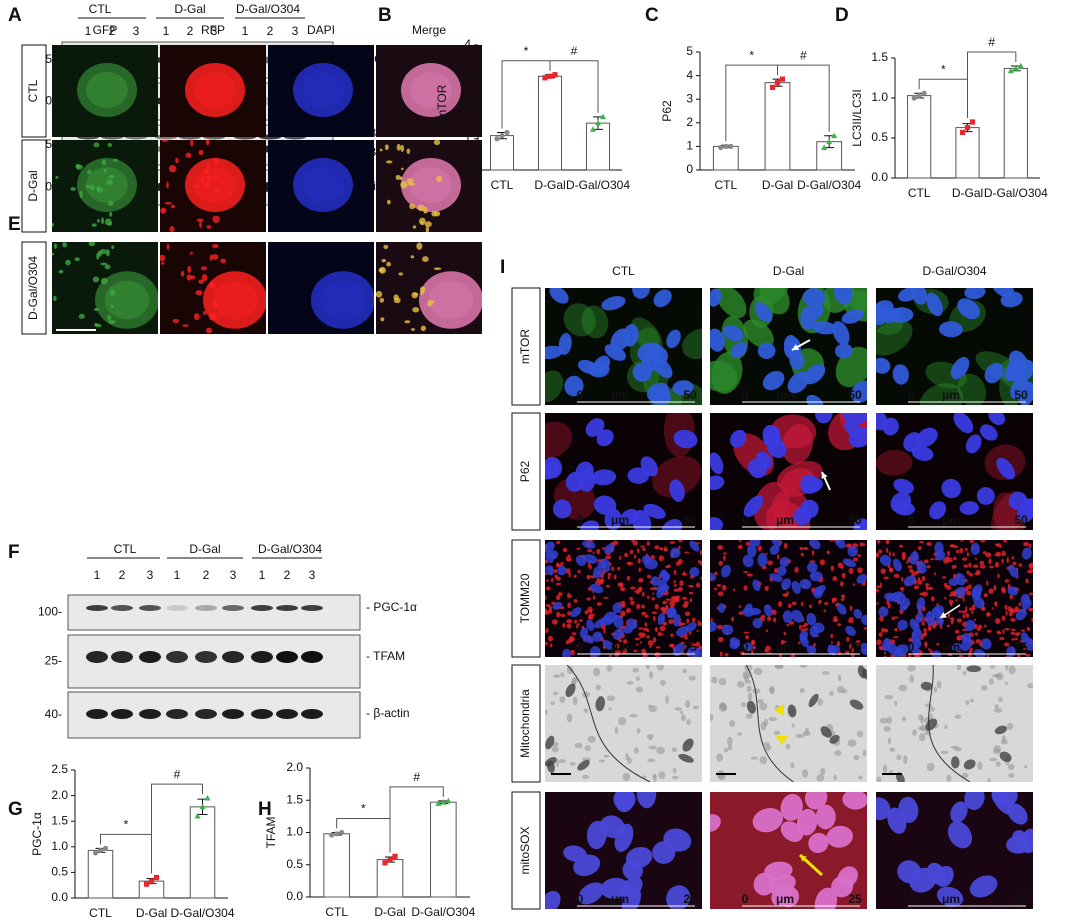 This screenshot has height=920, width=1065. Describe the element at coordinates (15, 15) in the screenshot. I see `panel-label: A` at that location.